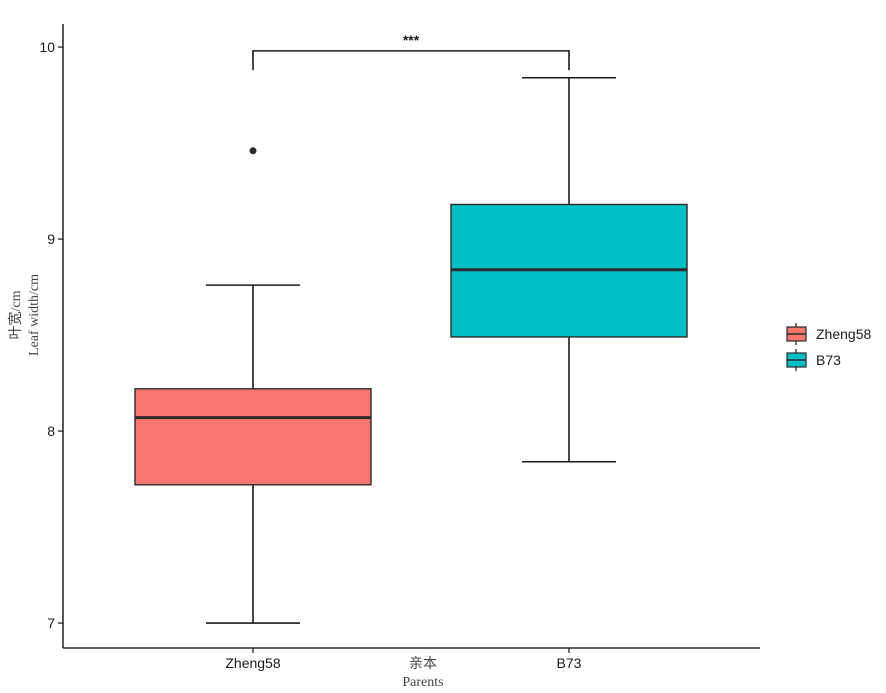 The width and height of the screenshot is (886, 693). I want to click on legend-item-zheng58: Zheng58, so click(828, 334).